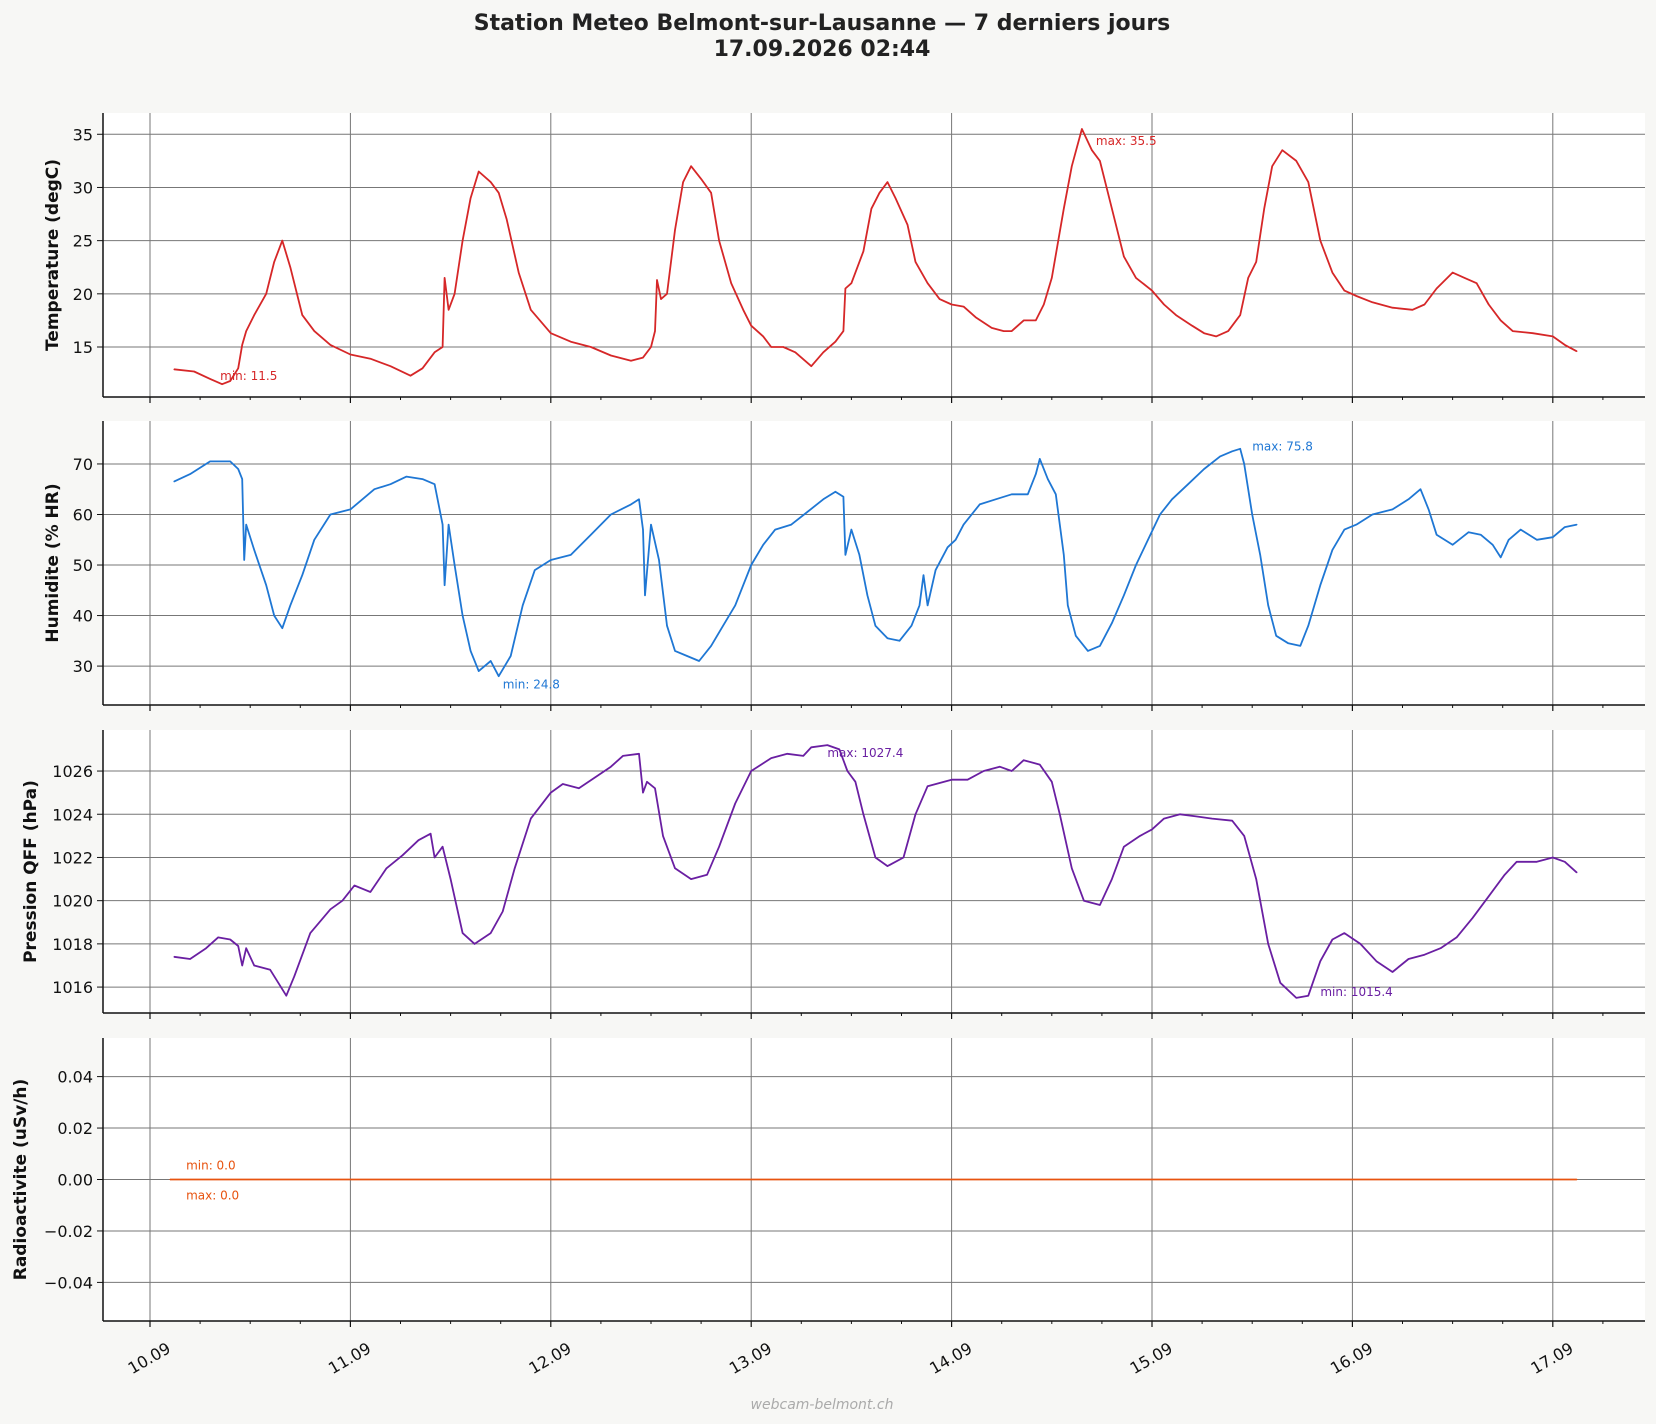  I want to click on y-tick-label: 60, so click(83, 514).